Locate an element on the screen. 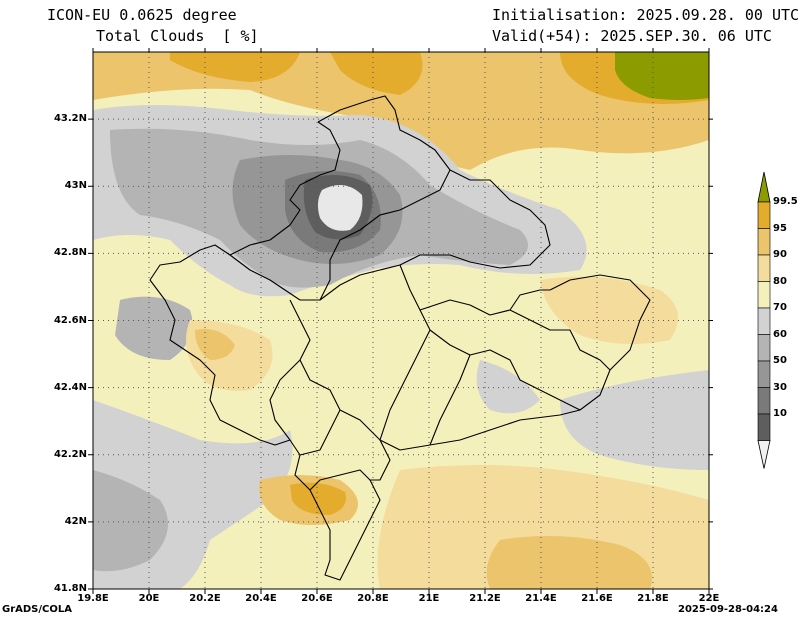 The height and width of the screenshot is (618, 800). field-patch-top2 is located at coordinates (235, 67).